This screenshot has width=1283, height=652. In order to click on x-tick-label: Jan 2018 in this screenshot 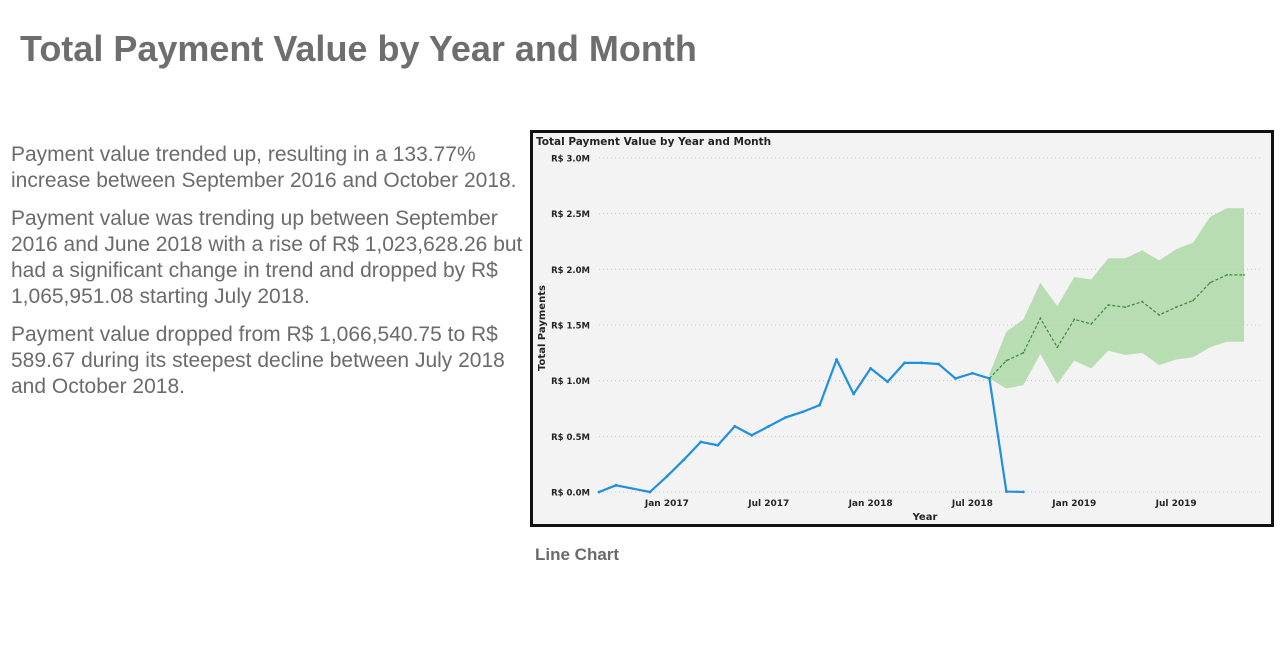, I will do `click(870, 504)`.